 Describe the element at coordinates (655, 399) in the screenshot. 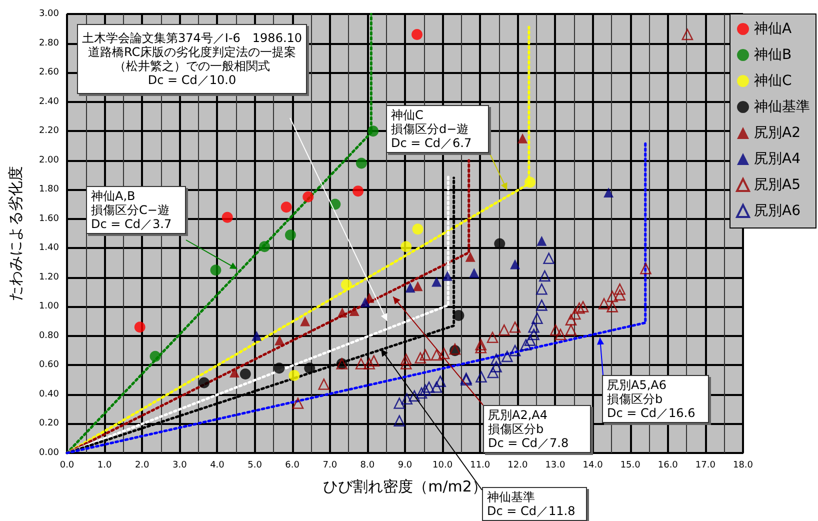

I see `annotation: 尻別A5,A6 損傷区分b Dc = Cd／16.6` at that location.